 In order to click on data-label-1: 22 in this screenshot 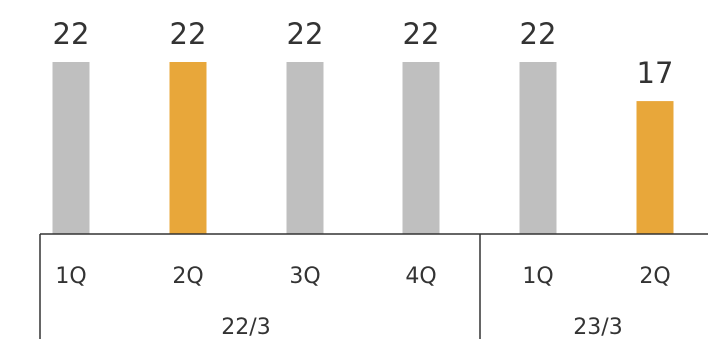, I will do `click(71, 34)`.